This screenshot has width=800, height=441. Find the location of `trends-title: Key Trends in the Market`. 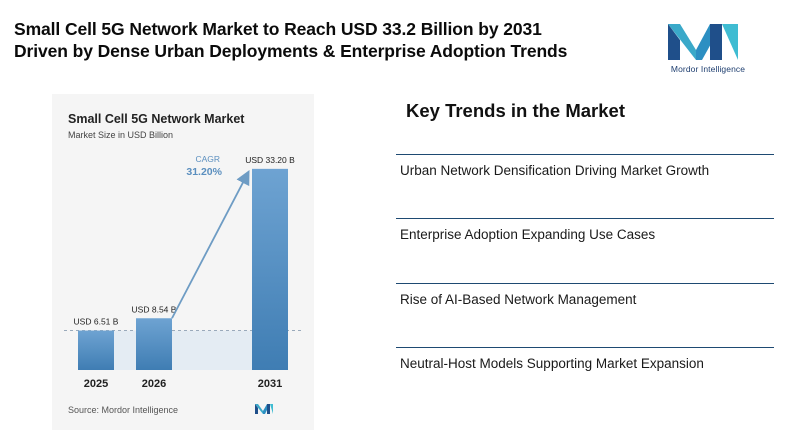

trends-title: Key Trends in the Market is located at coordinates (515, 110).